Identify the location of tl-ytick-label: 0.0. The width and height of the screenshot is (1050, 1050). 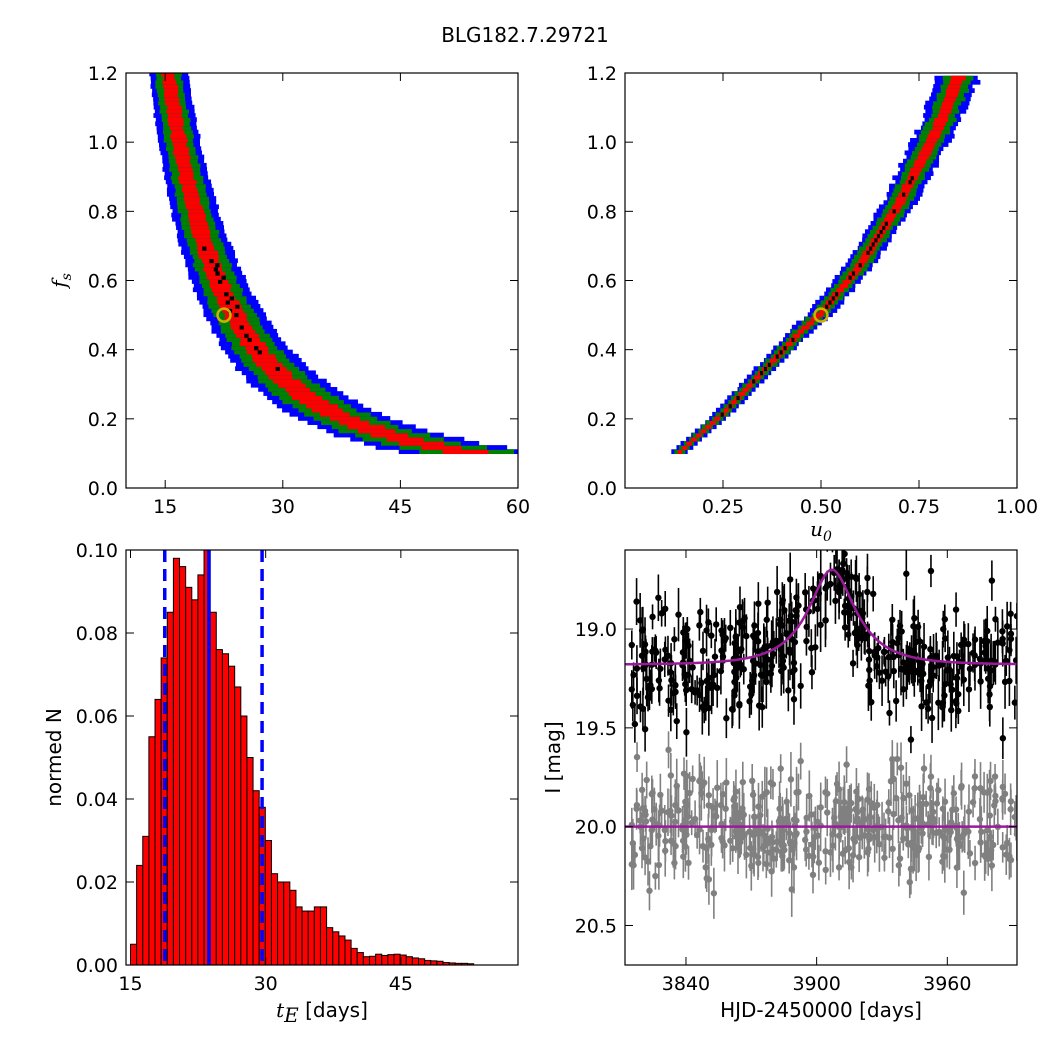
(103, 489).